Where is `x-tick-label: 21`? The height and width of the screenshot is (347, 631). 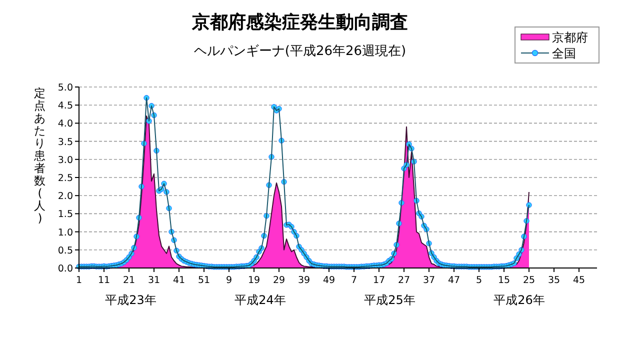
x-tick-label: 21 is located at coordinates (129, 280).